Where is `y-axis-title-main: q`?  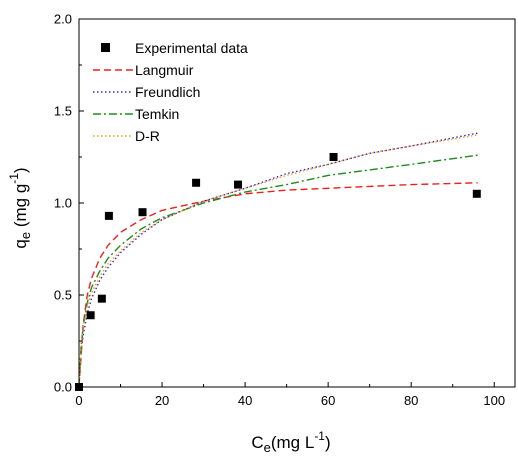
y-axis-title-main: q is located at coordinates (20, 243).